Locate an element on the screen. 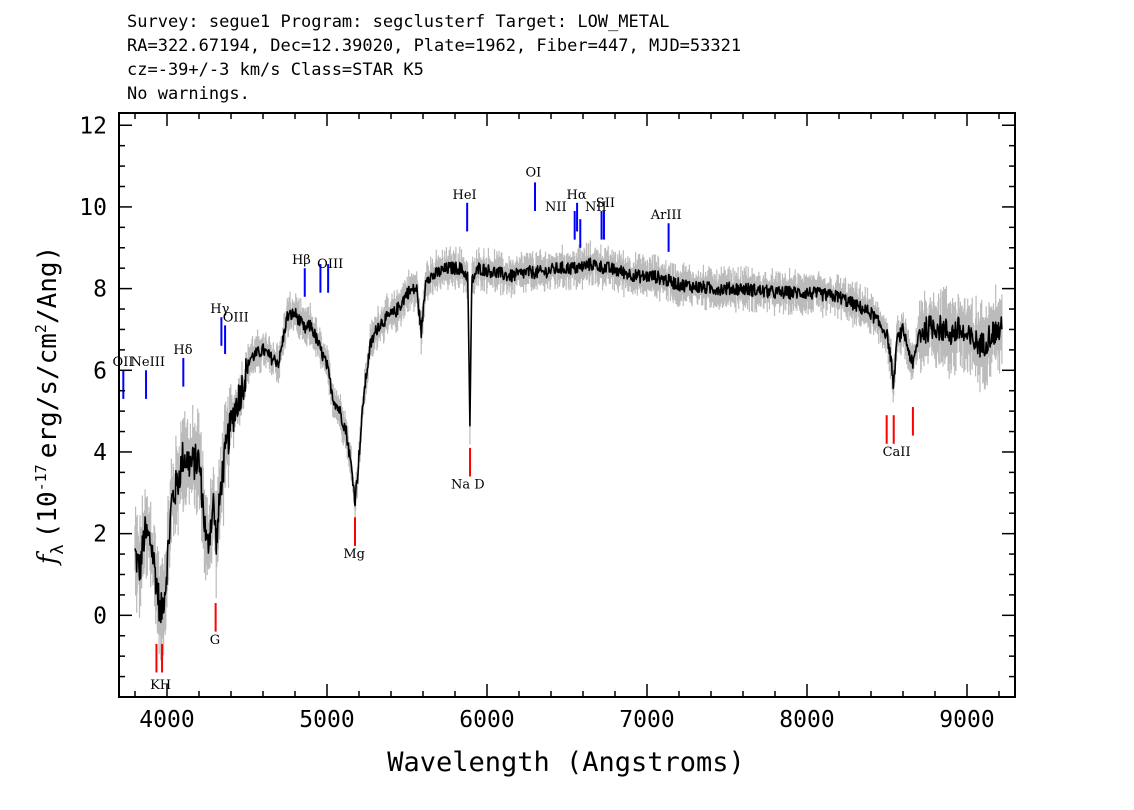 This screenshot has width=1134, height=810. line-label: CaII is located at coordinates (897, 452).